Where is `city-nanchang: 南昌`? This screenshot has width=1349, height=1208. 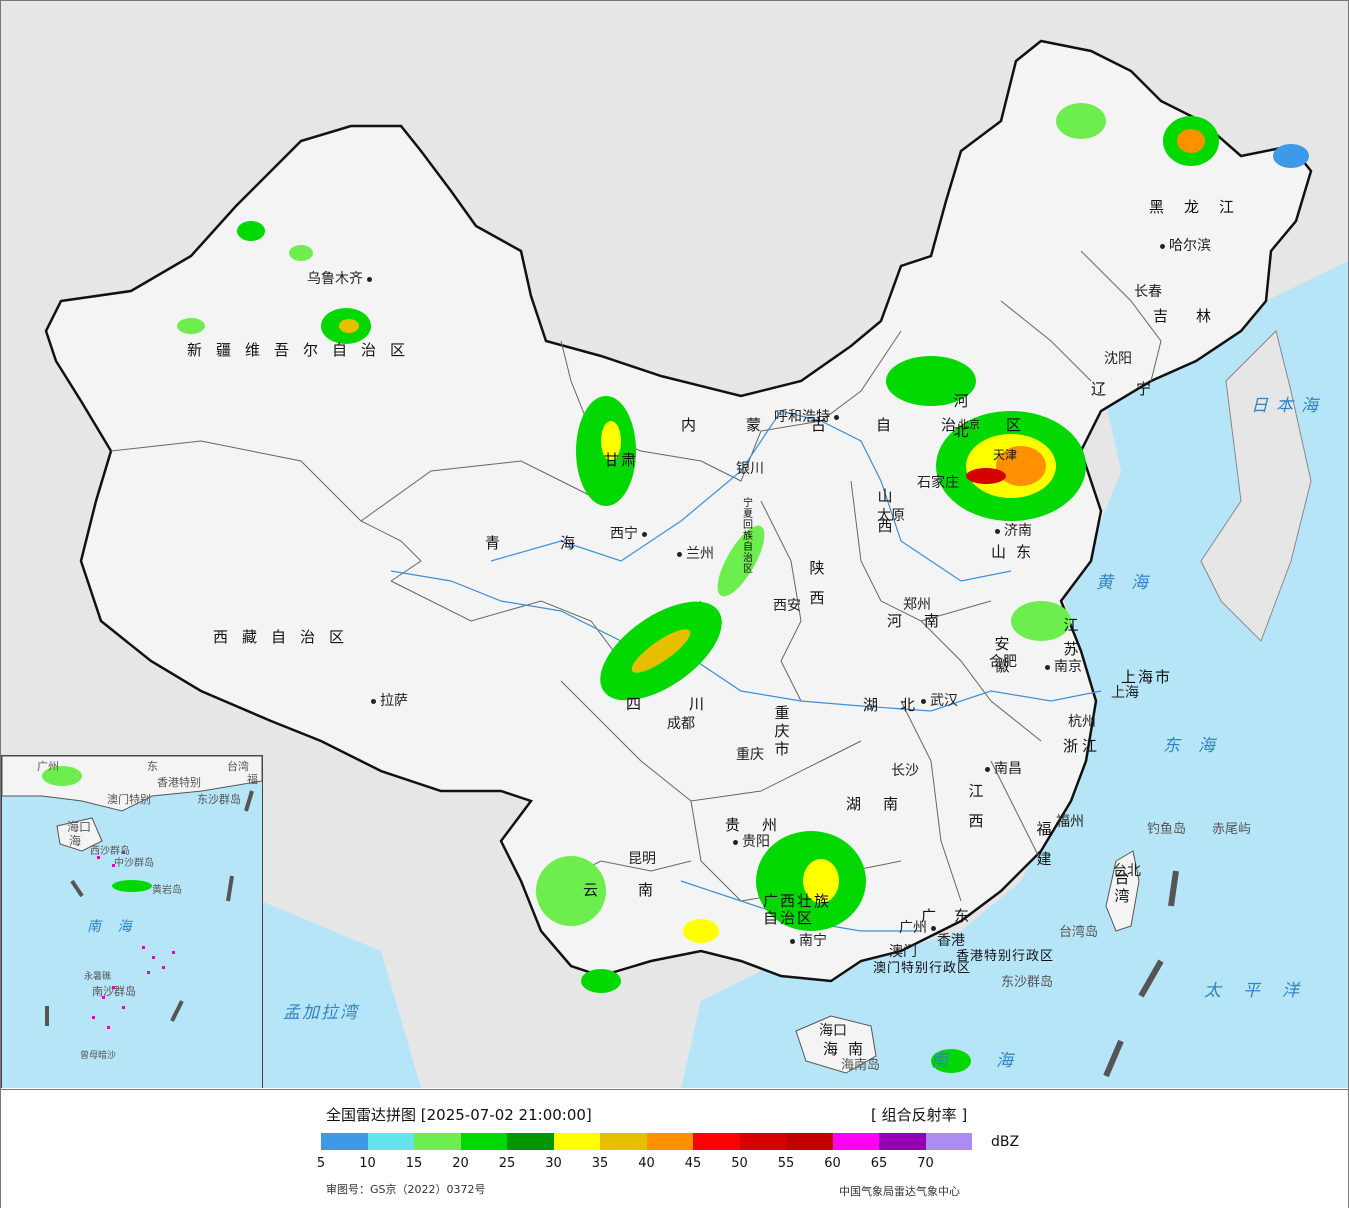
city-nanchang: 南昌 is located at coordinates (1001, 769).